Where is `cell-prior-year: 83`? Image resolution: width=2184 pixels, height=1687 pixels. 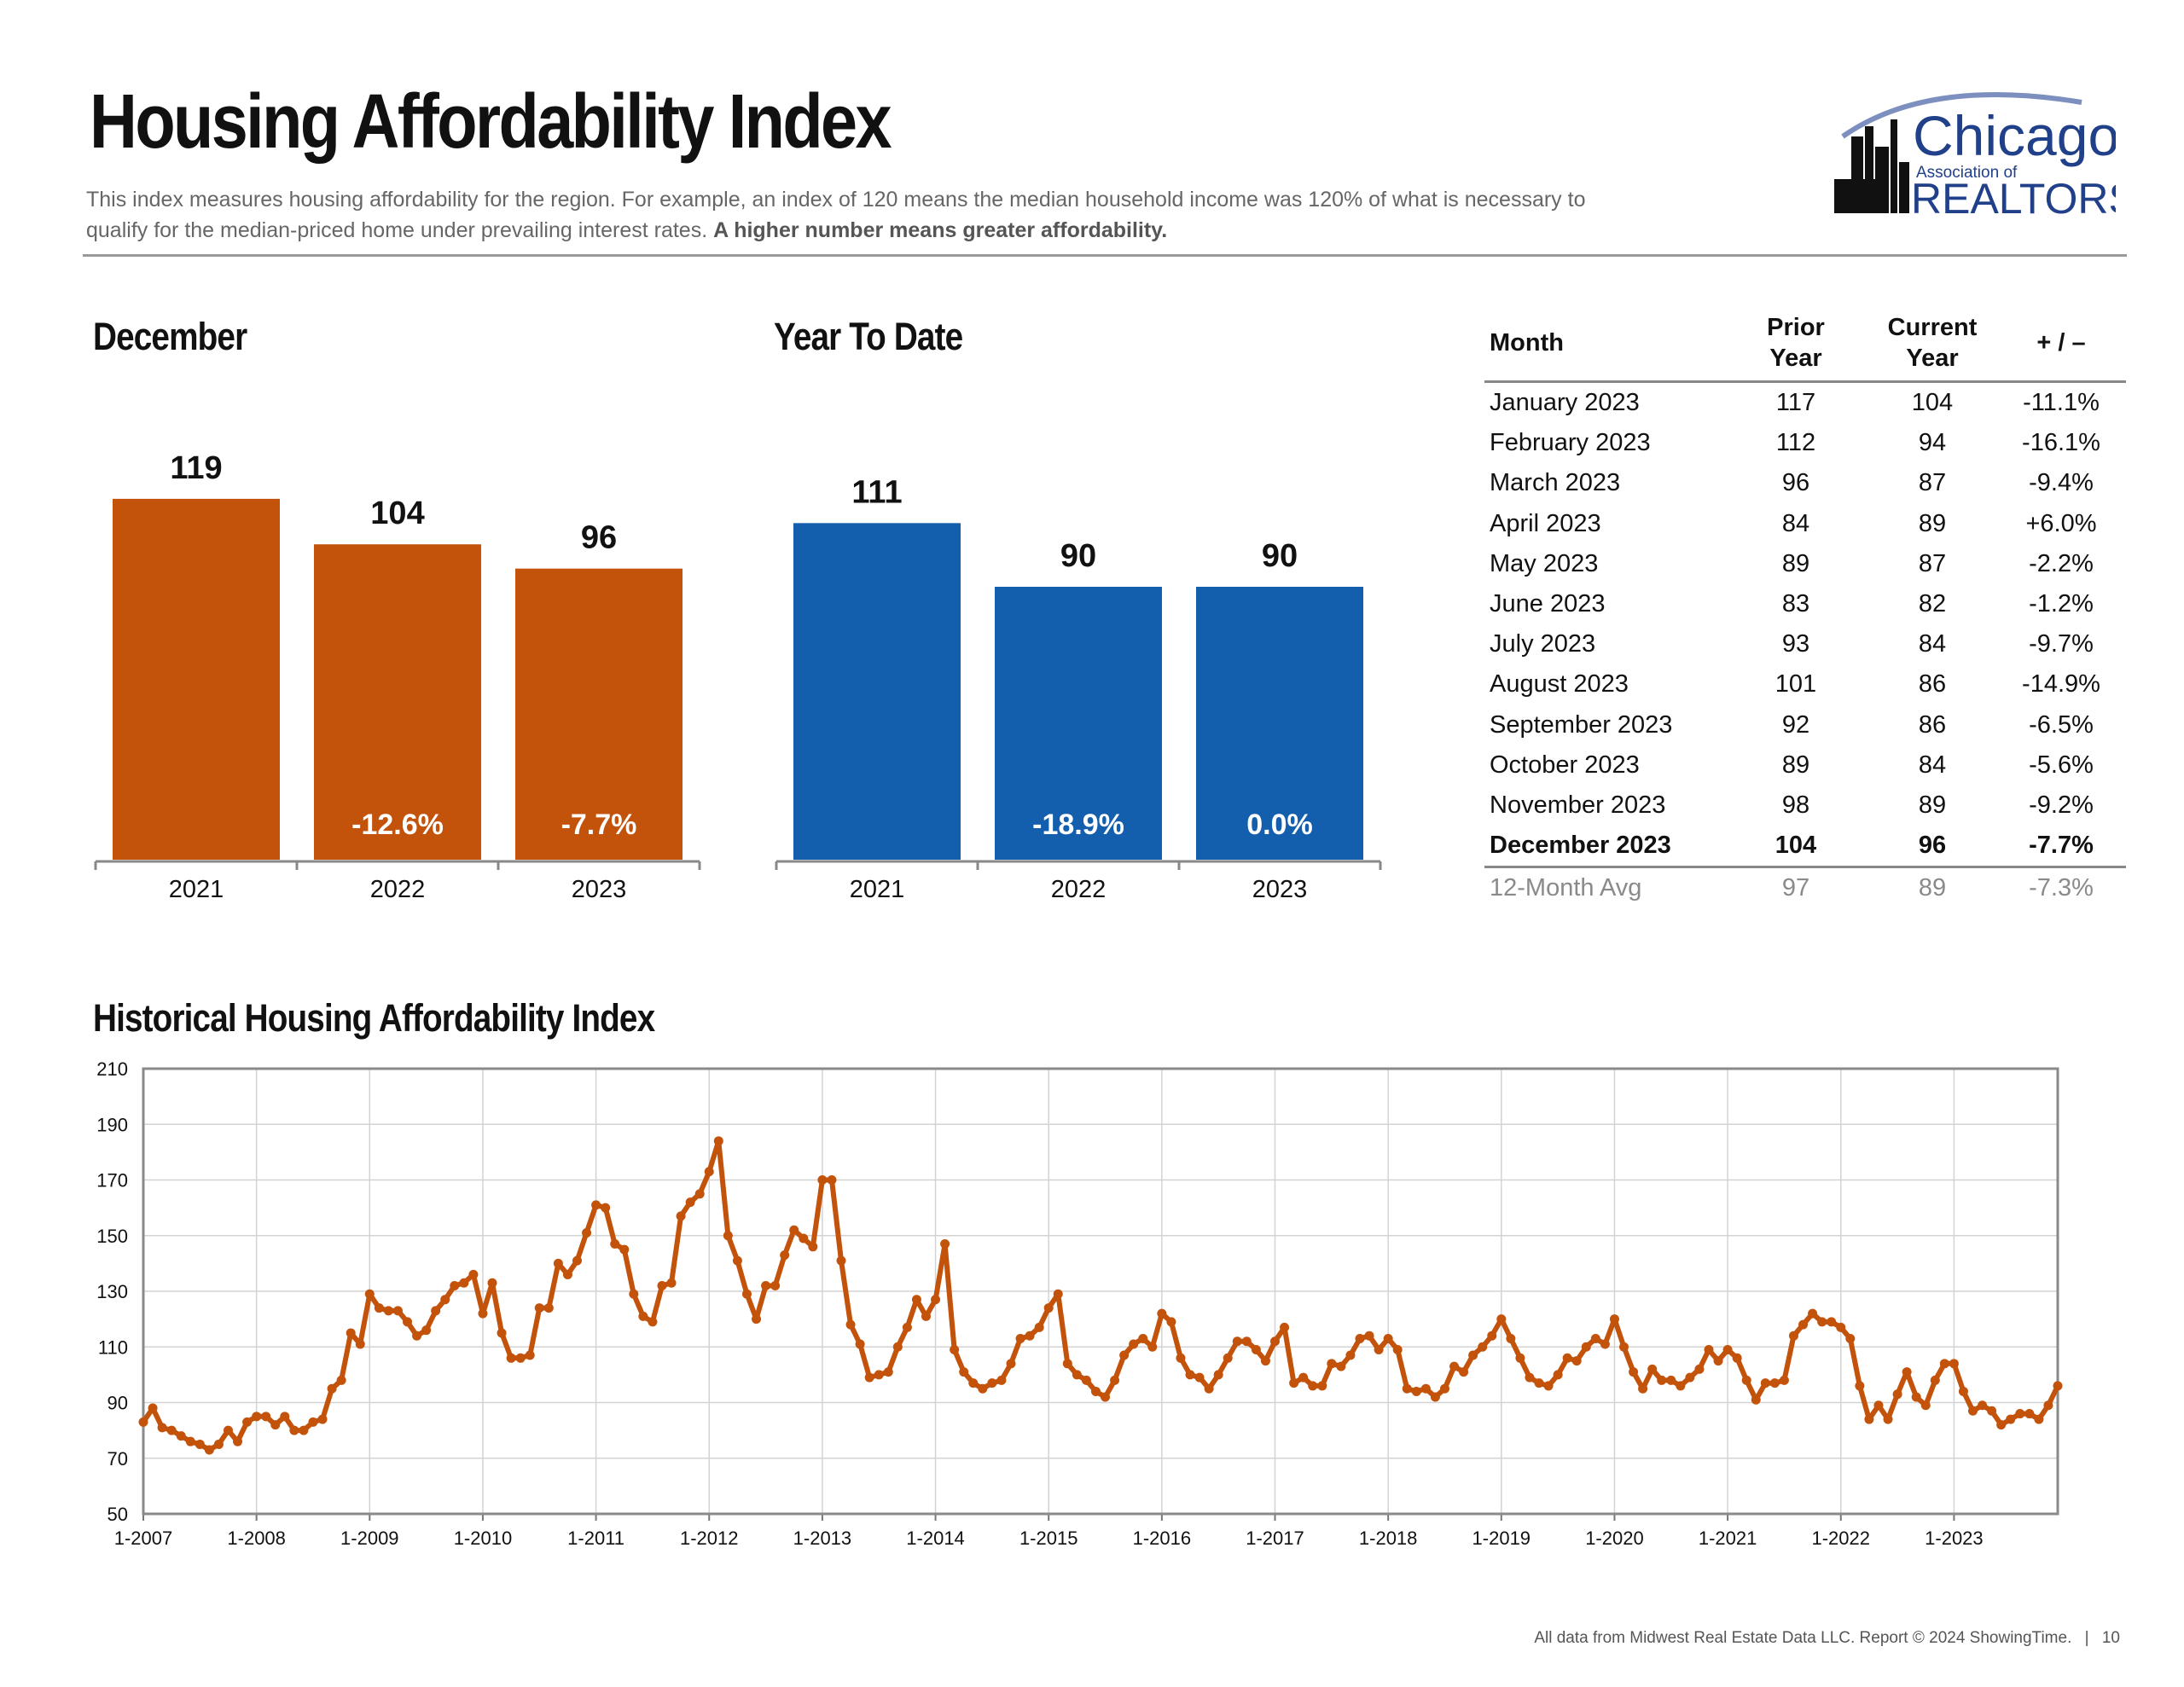
cell-prior-year: 83 is located at coordinates (1796, 603).